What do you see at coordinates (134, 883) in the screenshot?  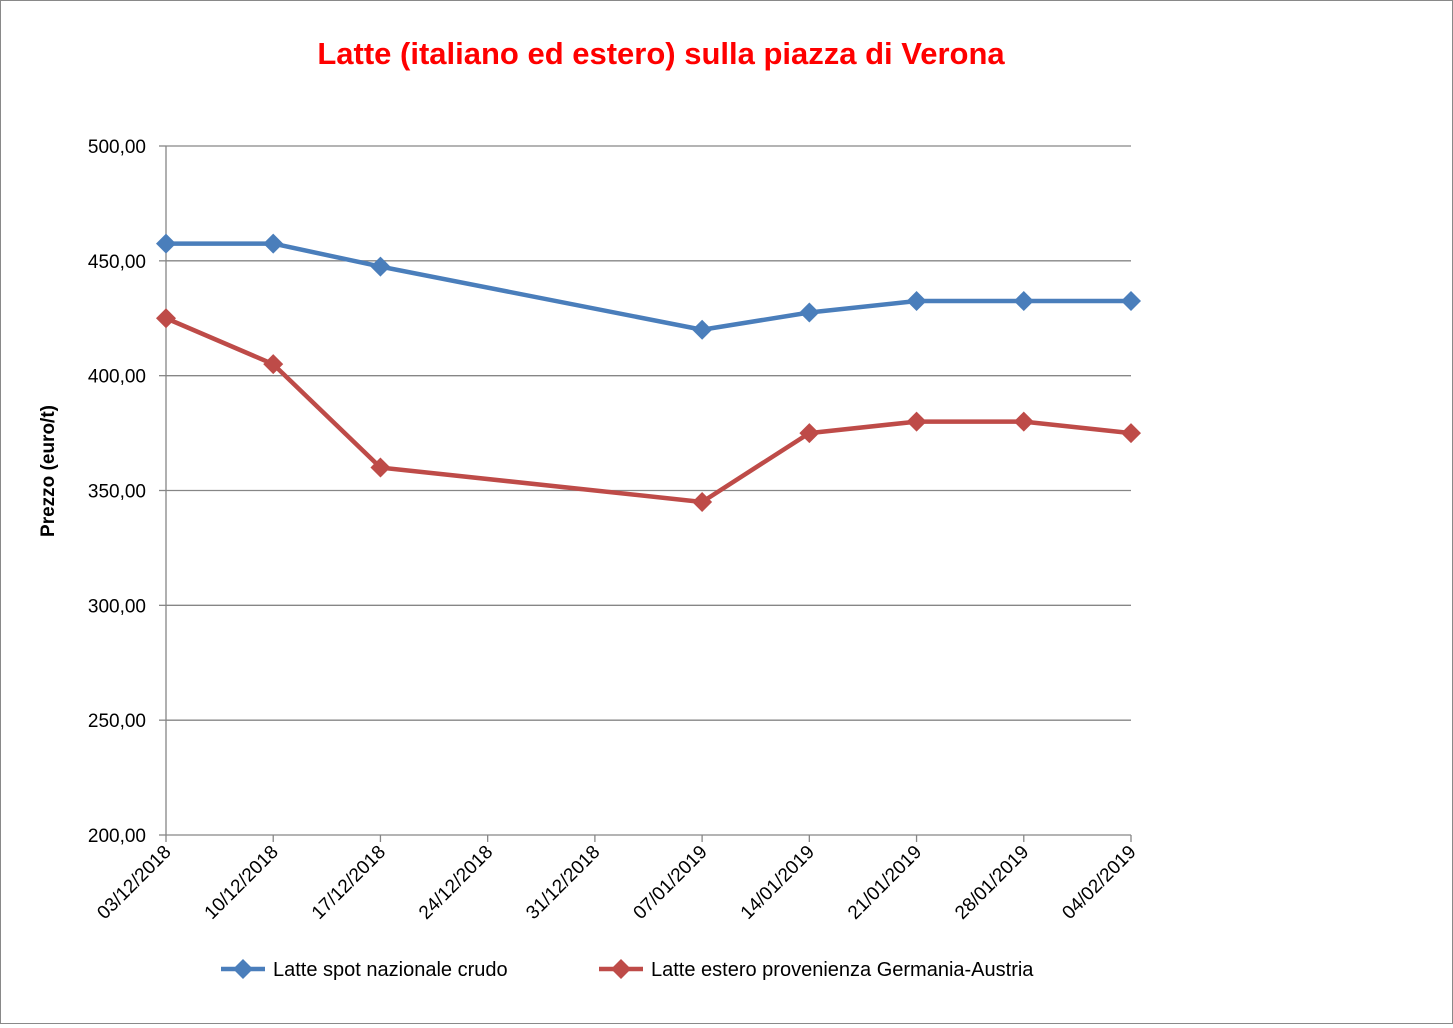 I see `x-tick-label: 03/12/2018` at bounding box center [134, 883].